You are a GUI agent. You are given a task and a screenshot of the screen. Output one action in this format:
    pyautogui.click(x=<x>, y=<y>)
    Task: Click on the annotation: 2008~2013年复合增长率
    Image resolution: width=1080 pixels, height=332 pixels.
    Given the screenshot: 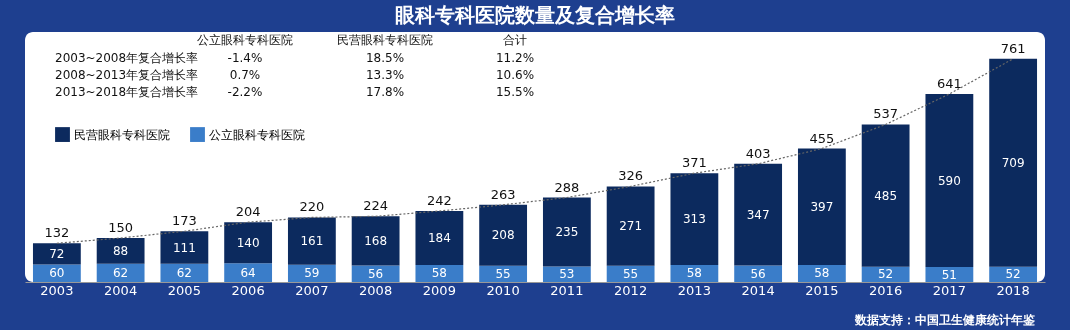 What is the action you would take?
    pyautogui.click(x=127, y=75)
    